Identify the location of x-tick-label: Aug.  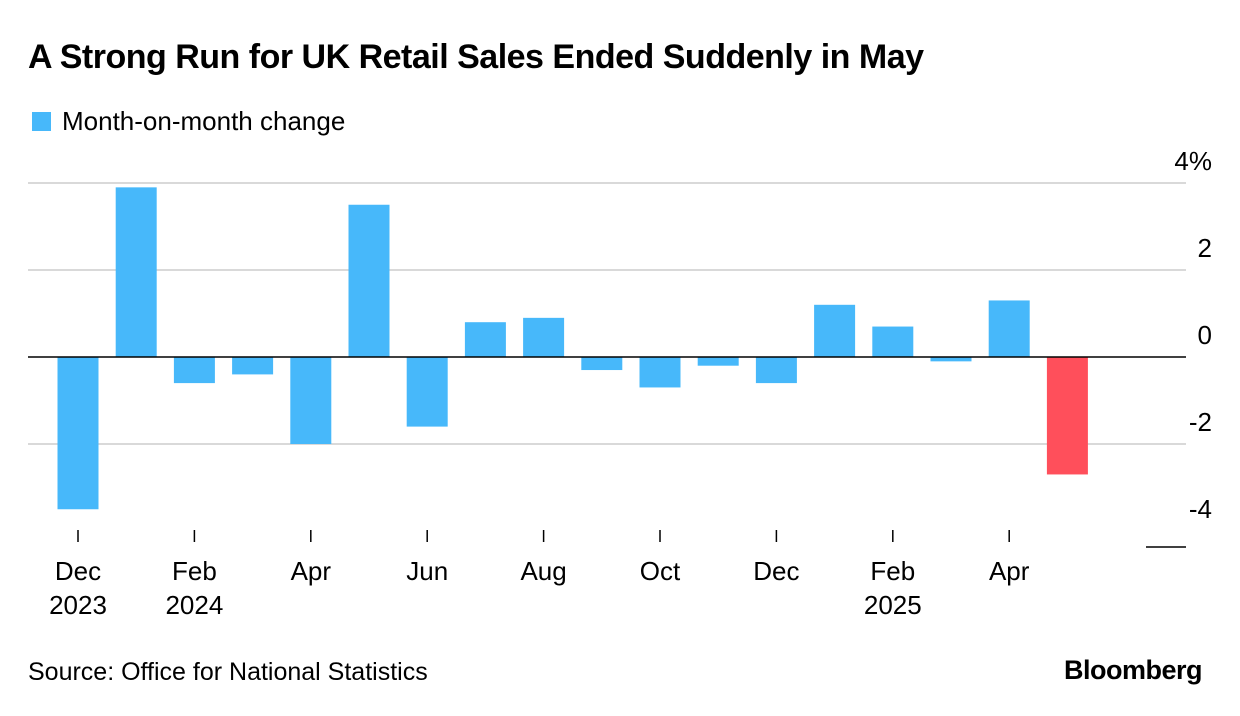
(543, 571).